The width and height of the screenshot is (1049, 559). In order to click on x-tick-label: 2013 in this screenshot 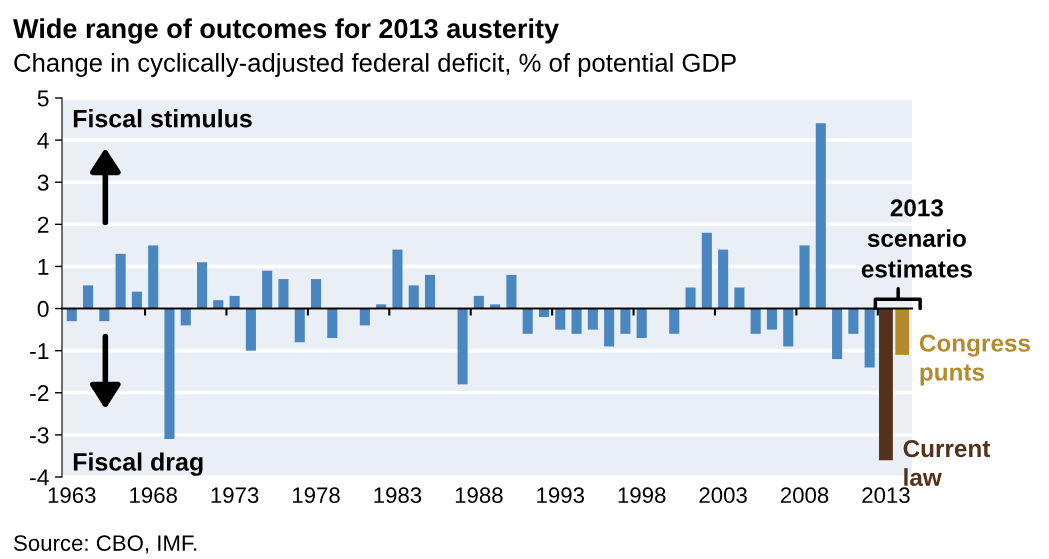, I will do `click(886, 495)`.